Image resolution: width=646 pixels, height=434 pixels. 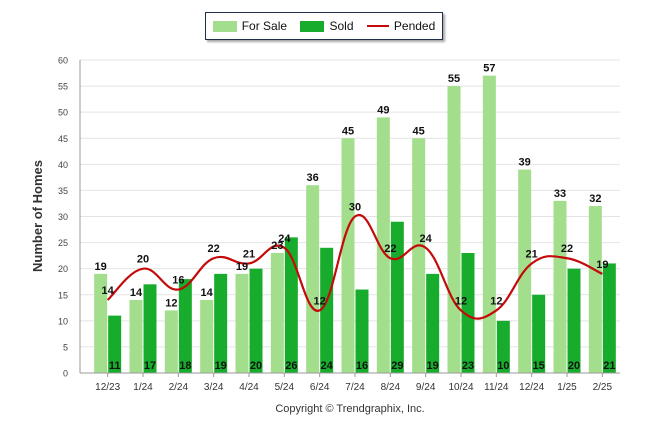 What do you see at coordinates (383, 110) in the screenshot?
I see `for-sale-value-label: 49` at bounding box center [383, 110].